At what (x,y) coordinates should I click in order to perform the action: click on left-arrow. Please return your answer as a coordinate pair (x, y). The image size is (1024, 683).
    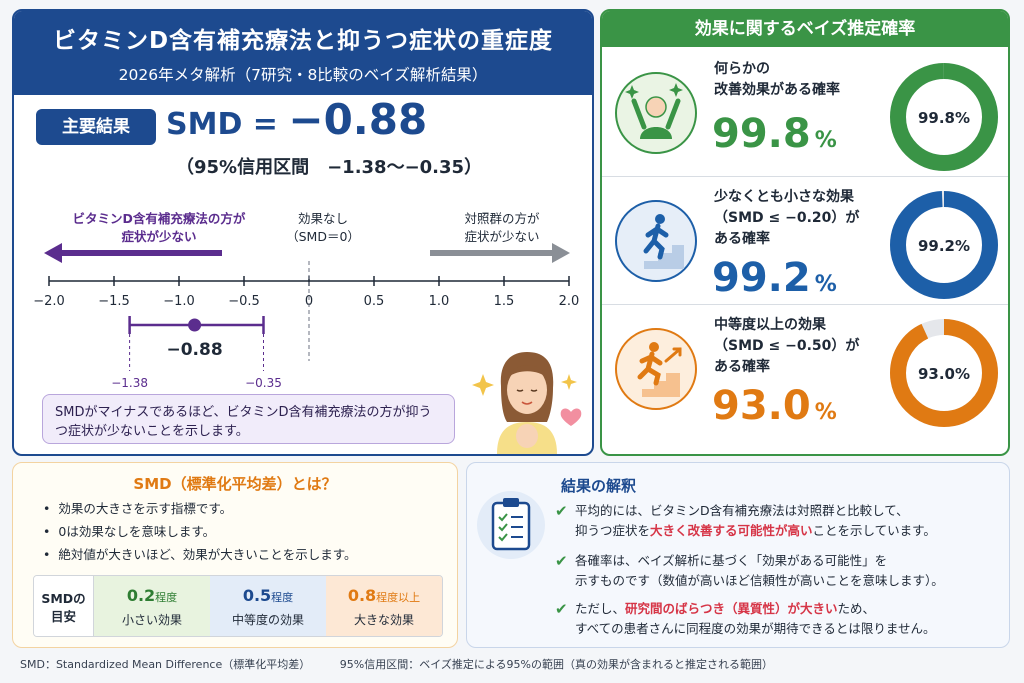
    Looking at the image, I should click on (133, 253).